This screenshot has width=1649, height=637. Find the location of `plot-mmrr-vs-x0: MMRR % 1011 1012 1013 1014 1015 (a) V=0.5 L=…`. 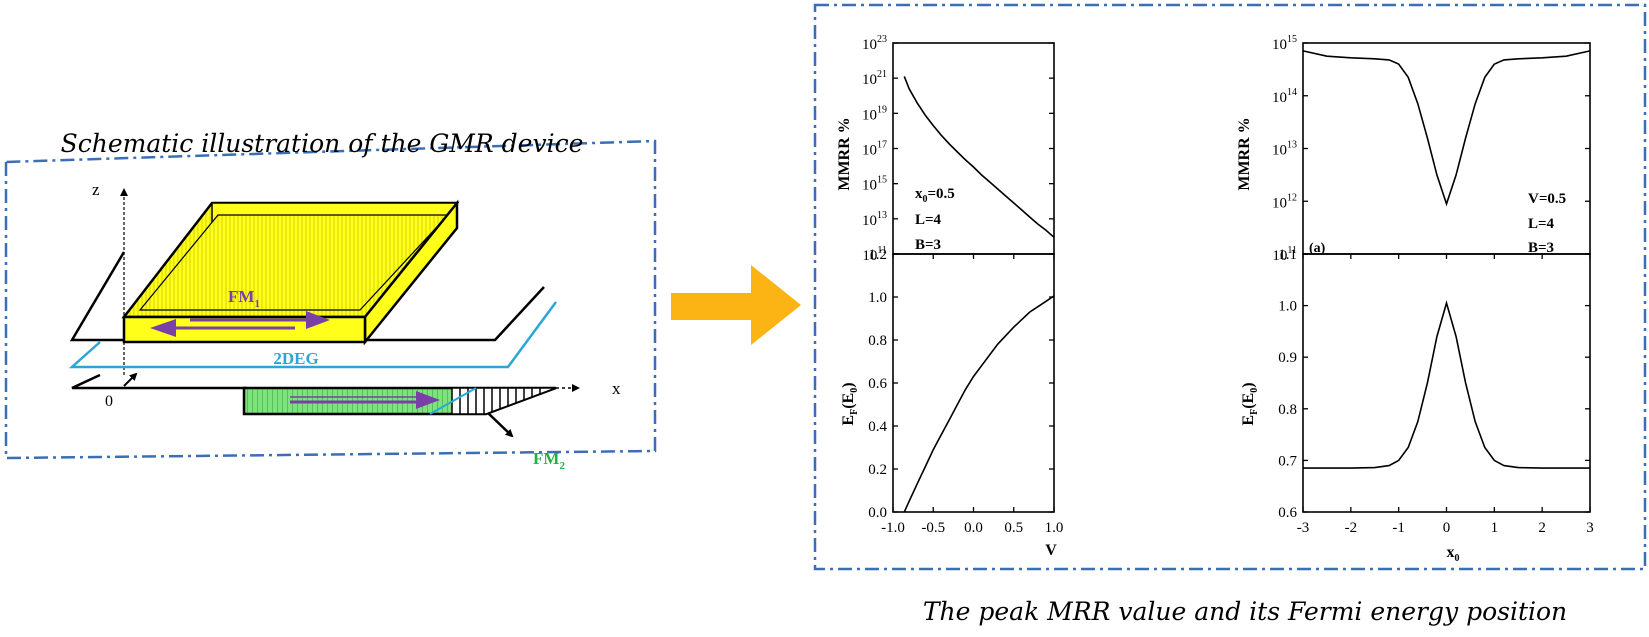

plot-mmrr-vs-x0: MMRR % 1011 1012 1013 1014 1015 (a) V=0.5 L=… is located at coordinates (1413, 149).